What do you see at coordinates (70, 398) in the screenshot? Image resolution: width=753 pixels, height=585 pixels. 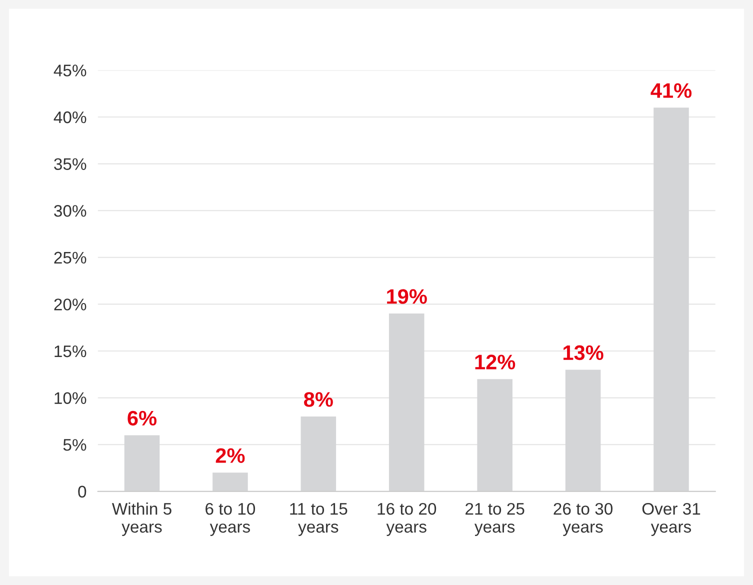 I see `y-tick-label: 10%` at bounding box center [70, 398].